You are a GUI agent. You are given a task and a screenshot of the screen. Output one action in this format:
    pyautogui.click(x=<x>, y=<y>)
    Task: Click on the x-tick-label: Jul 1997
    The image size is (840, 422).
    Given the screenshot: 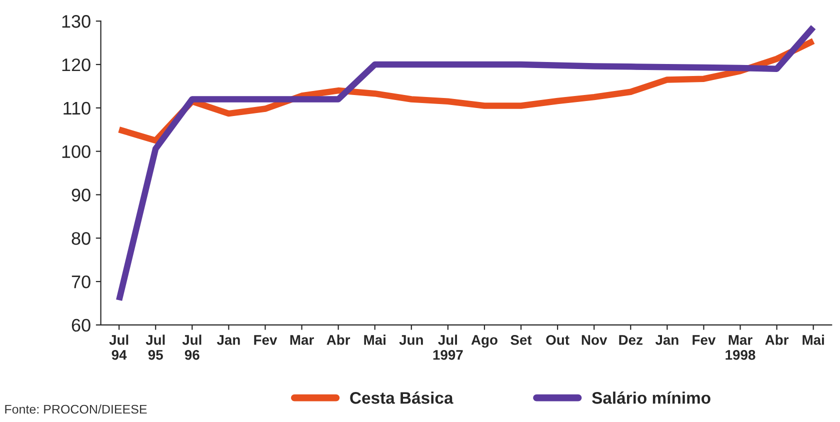 What is the action you would take?
    pyautogui.click(x=448, y=347)
    